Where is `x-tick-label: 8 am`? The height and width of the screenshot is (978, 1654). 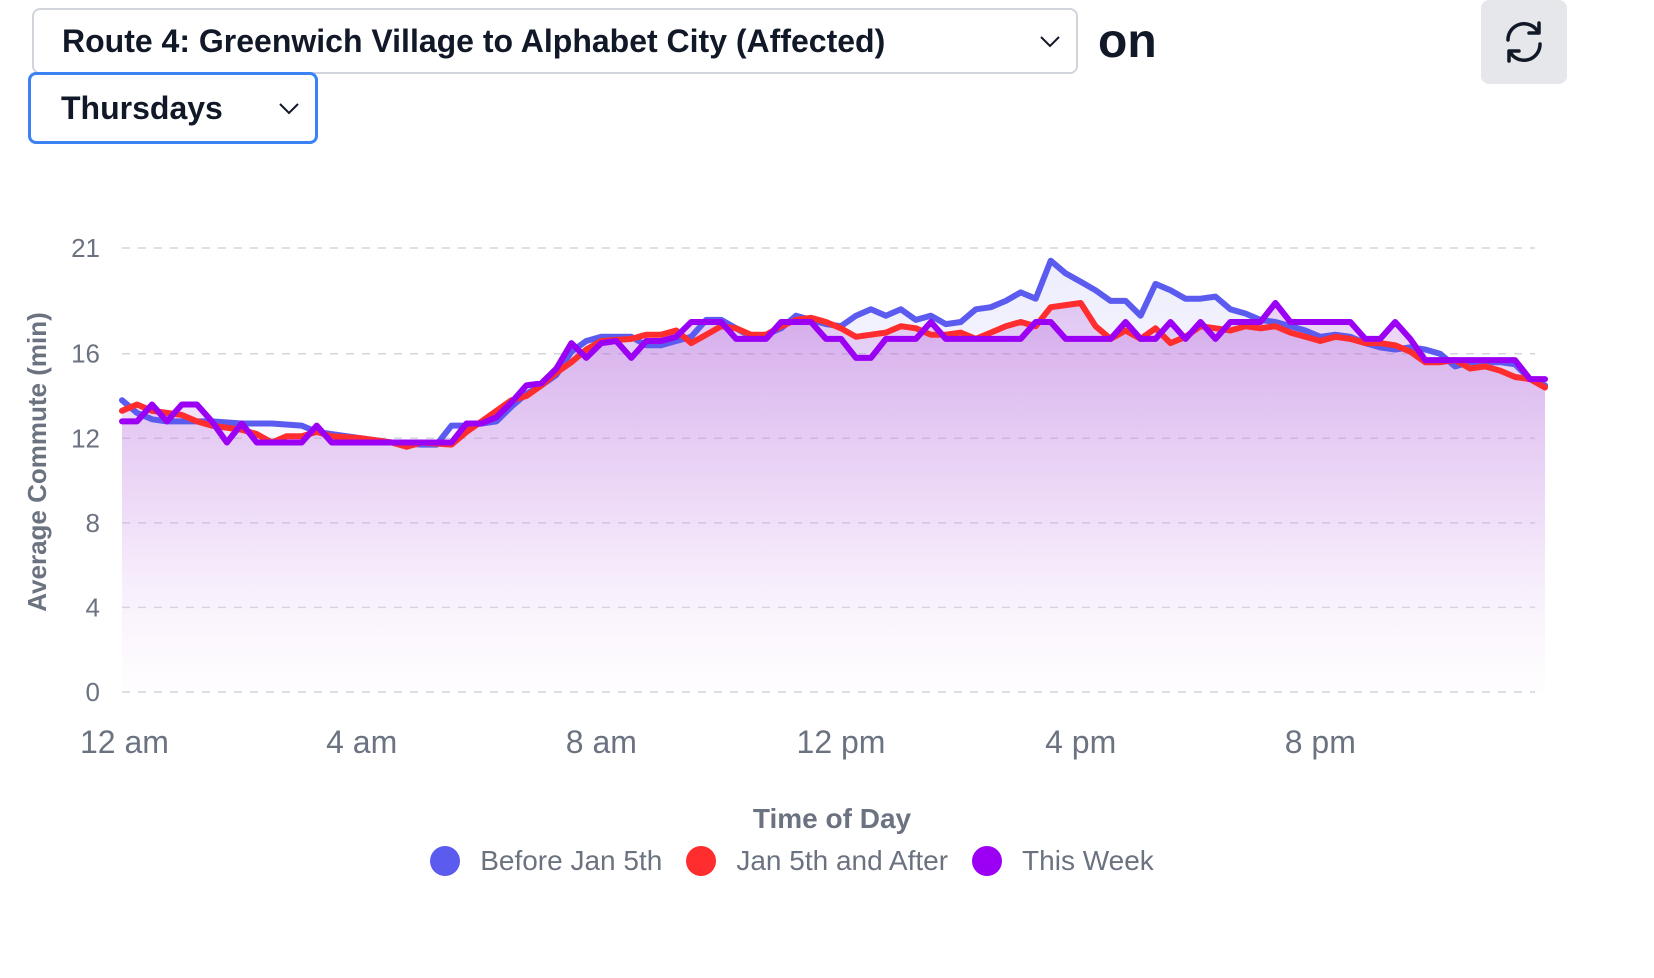
x-tick-label: 8 am is located at coordinates (601, 742).